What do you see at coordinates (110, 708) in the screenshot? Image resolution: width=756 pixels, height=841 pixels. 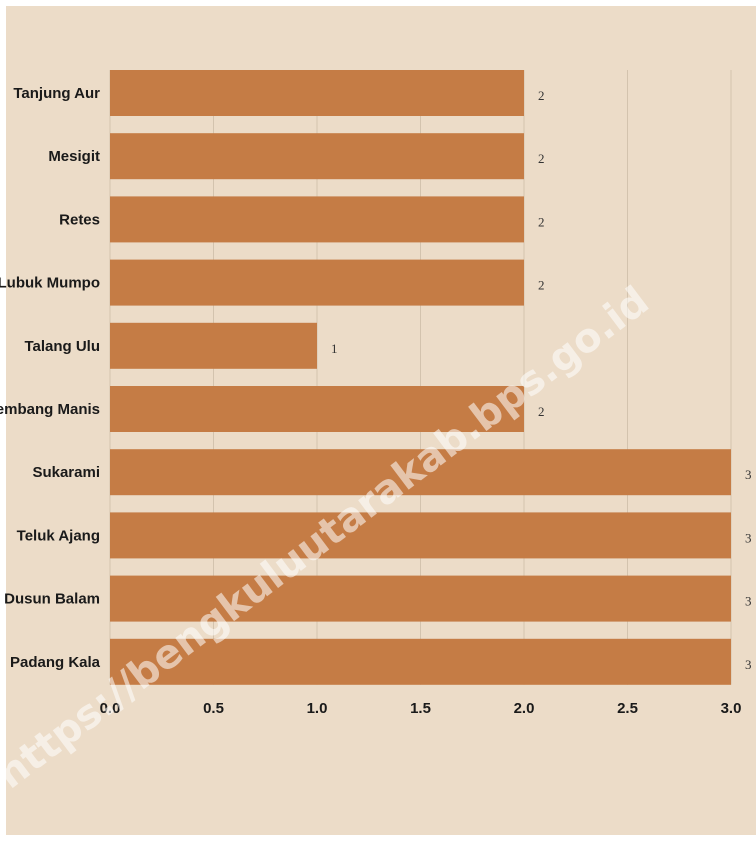 I see `x-tick-label: 0.0` at bounding box center [110, 708].